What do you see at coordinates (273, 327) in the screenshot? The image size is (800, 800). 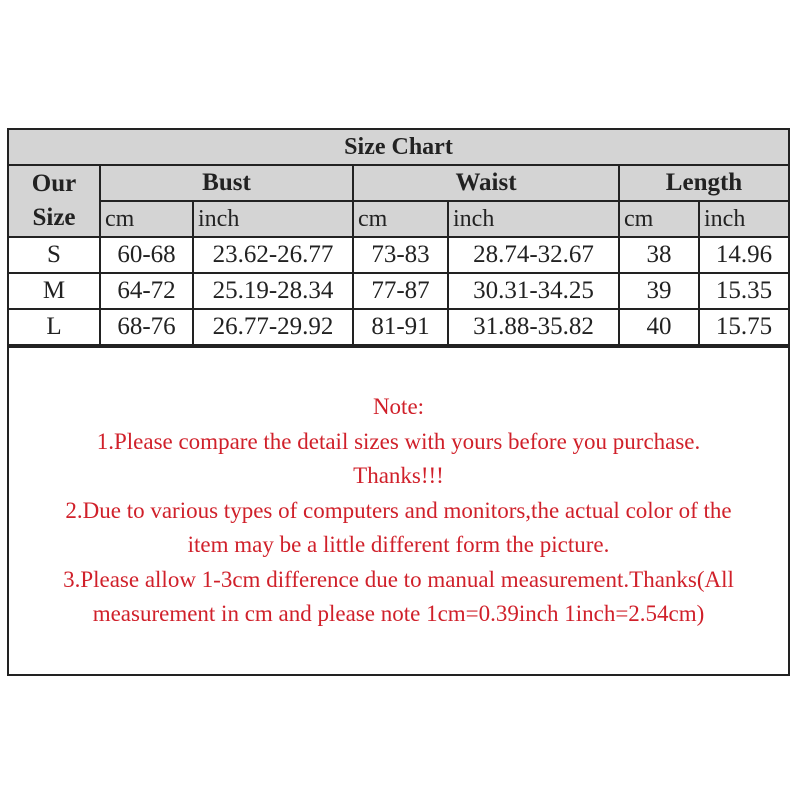 I see `value-cell: 26.77-29.92` at bounding box center [273, 327].